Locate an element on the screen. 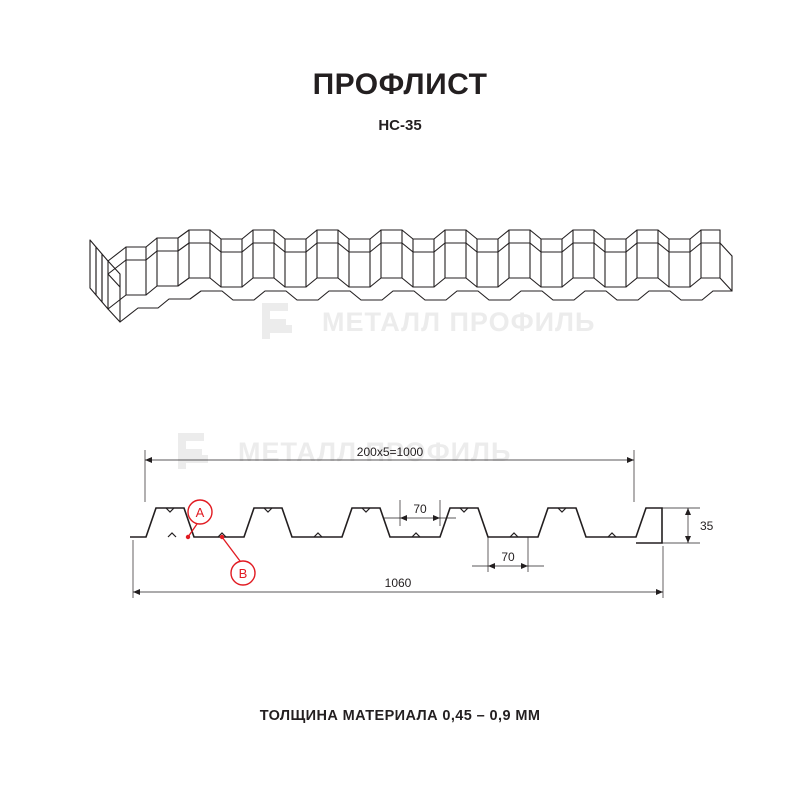 This screenshot has height=800, width=800. svg-text: A is located at coordinates (200, 512).